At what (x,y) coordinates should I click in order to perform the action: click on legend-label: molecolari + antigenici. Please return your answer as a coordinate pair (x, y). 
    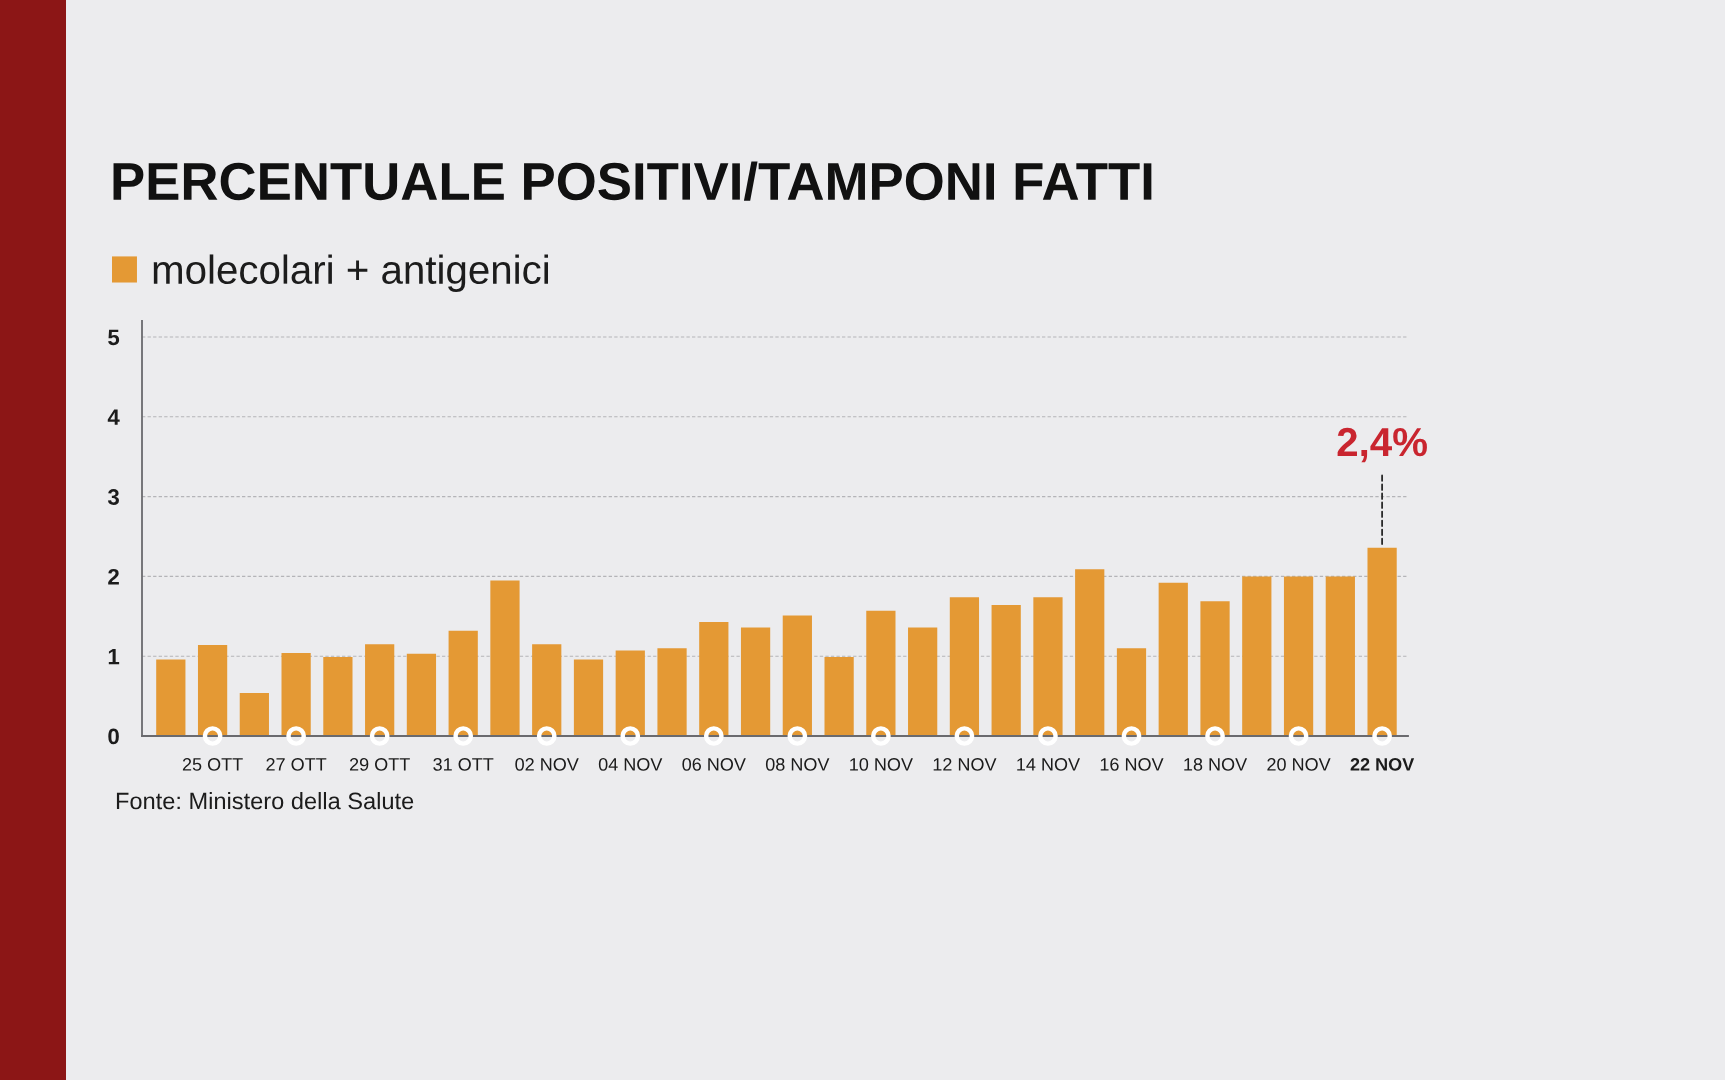
    Looking at the image, I should click on (350, 273).